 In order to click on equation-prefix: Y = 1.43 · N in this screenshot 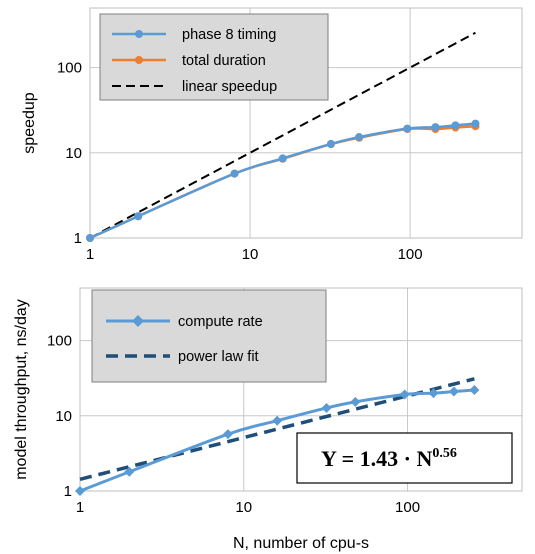, I will do `click(376, 458)`.